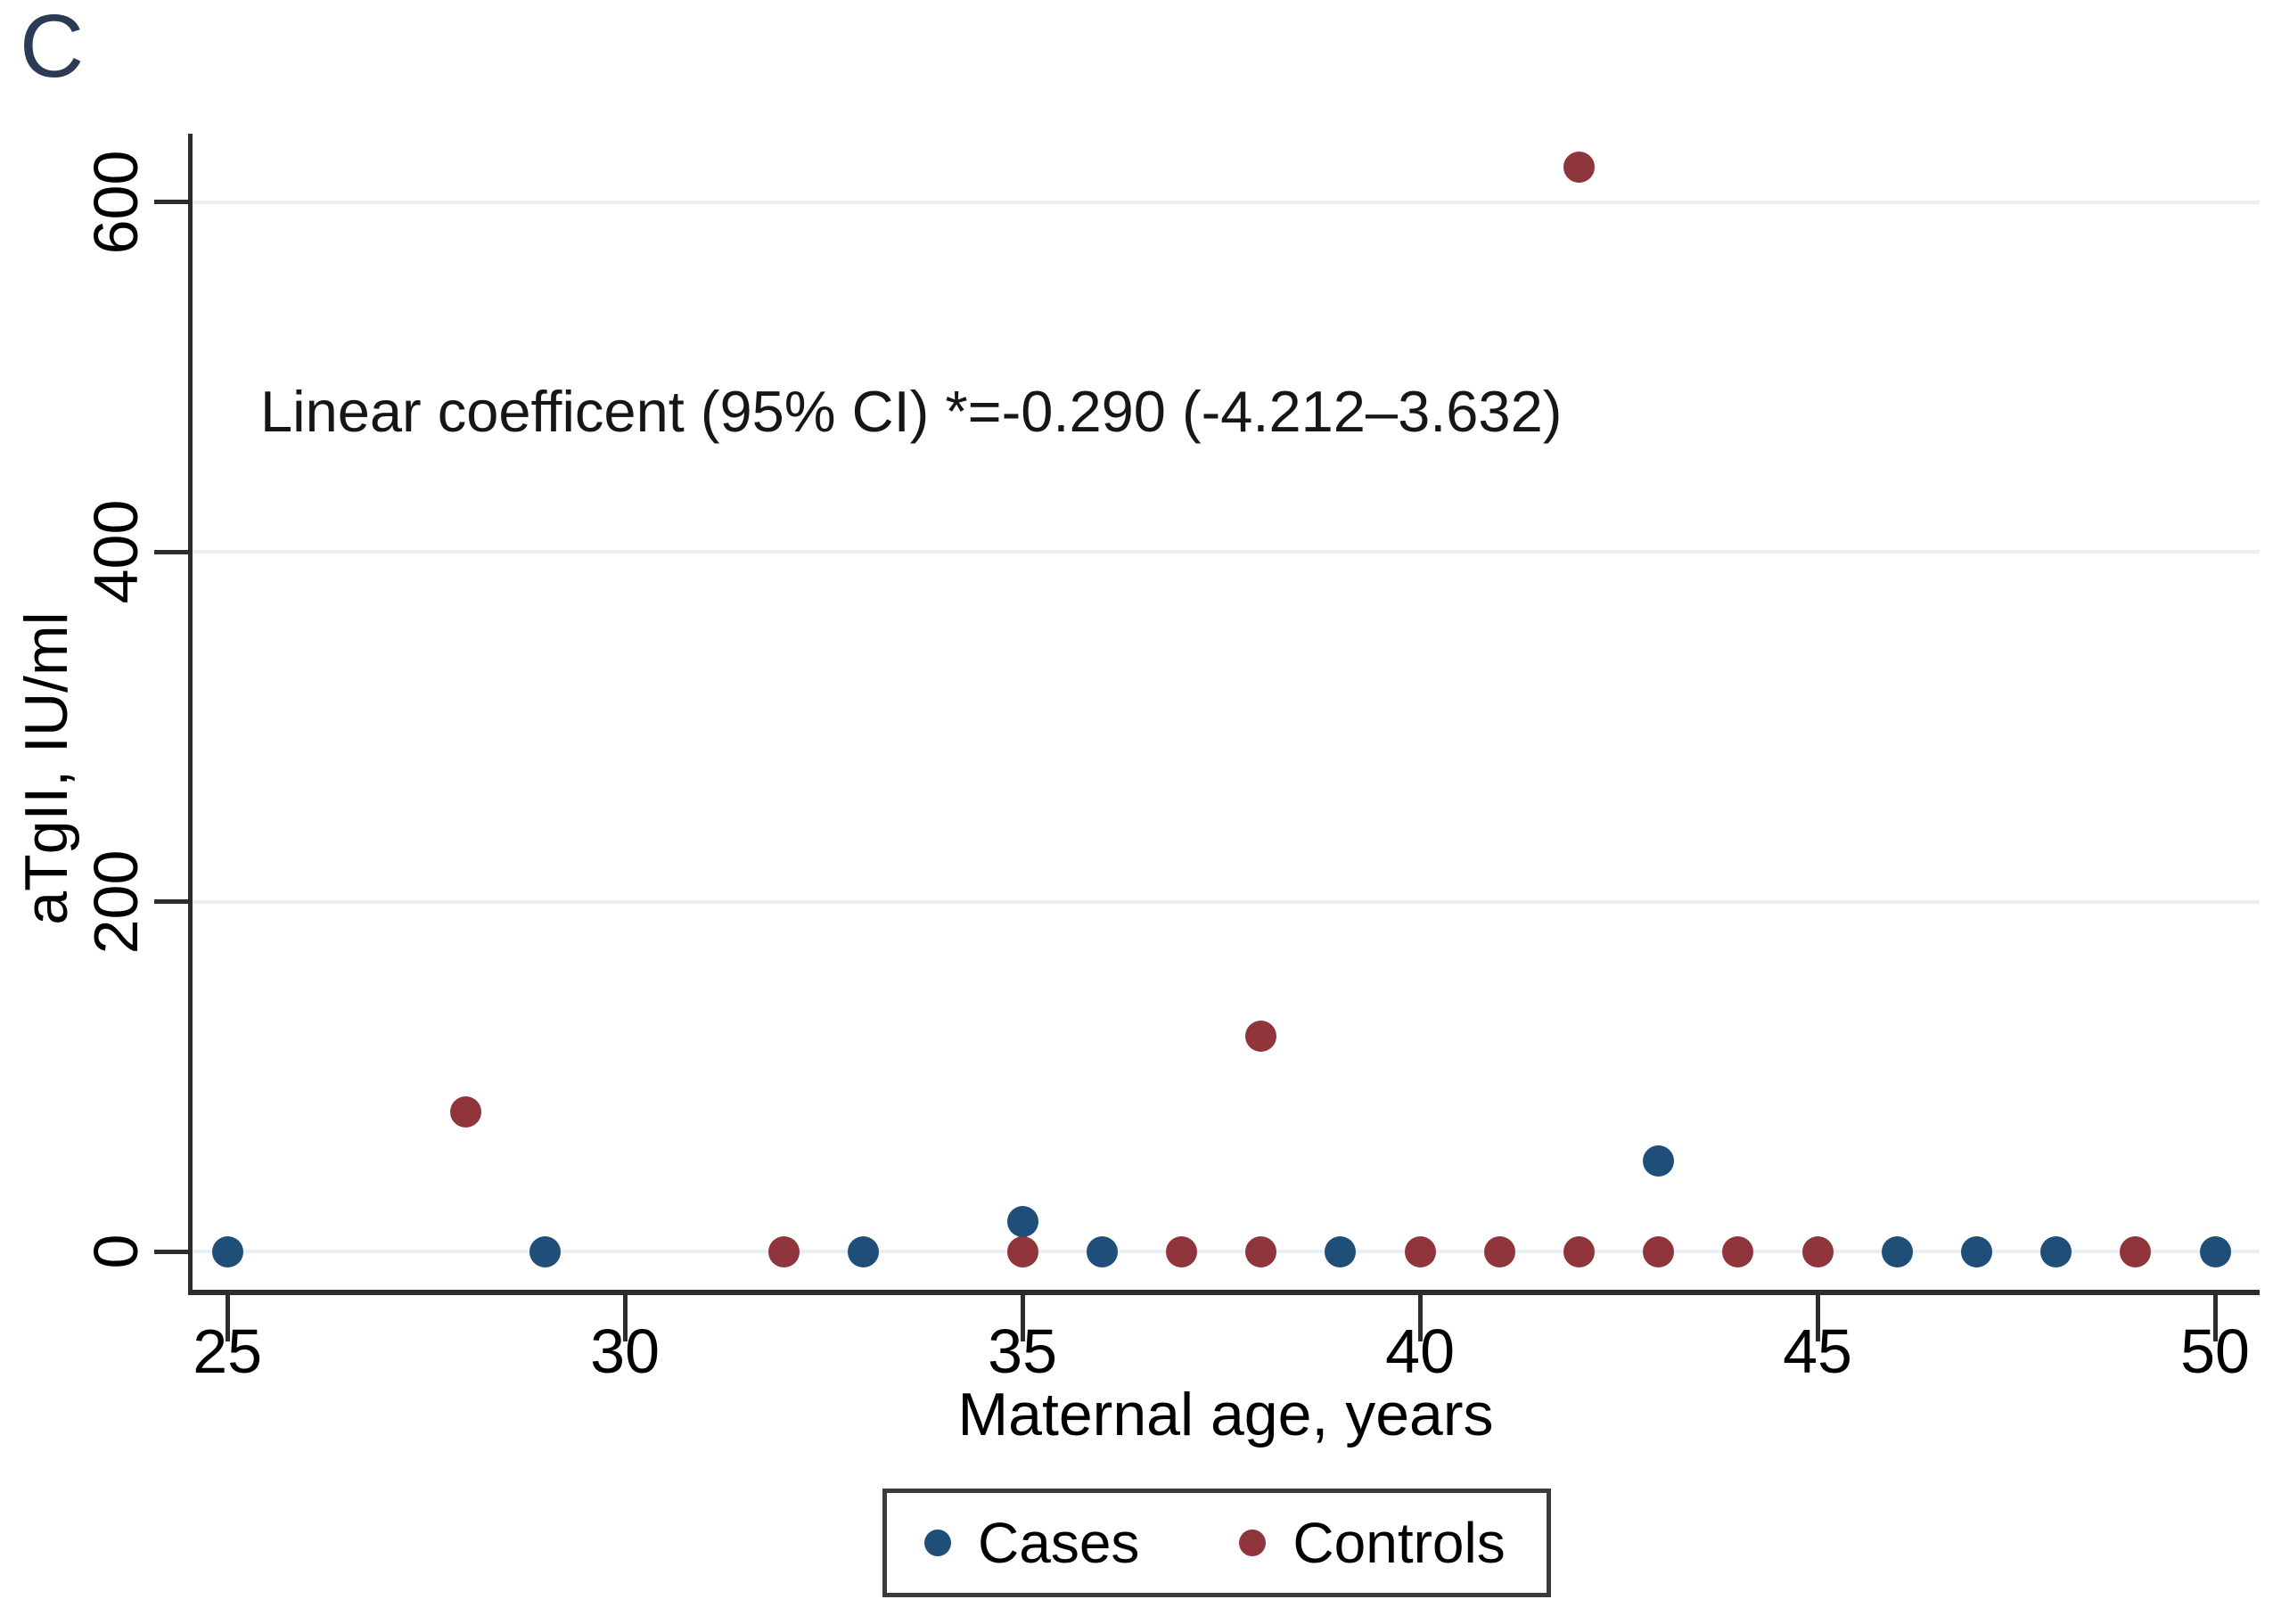 The image size is (2273, 1624). What do you see at coordinates (937, 1543) in the screenshot?
I see `cases-marker-icon` at bounding box center [937, 1543].